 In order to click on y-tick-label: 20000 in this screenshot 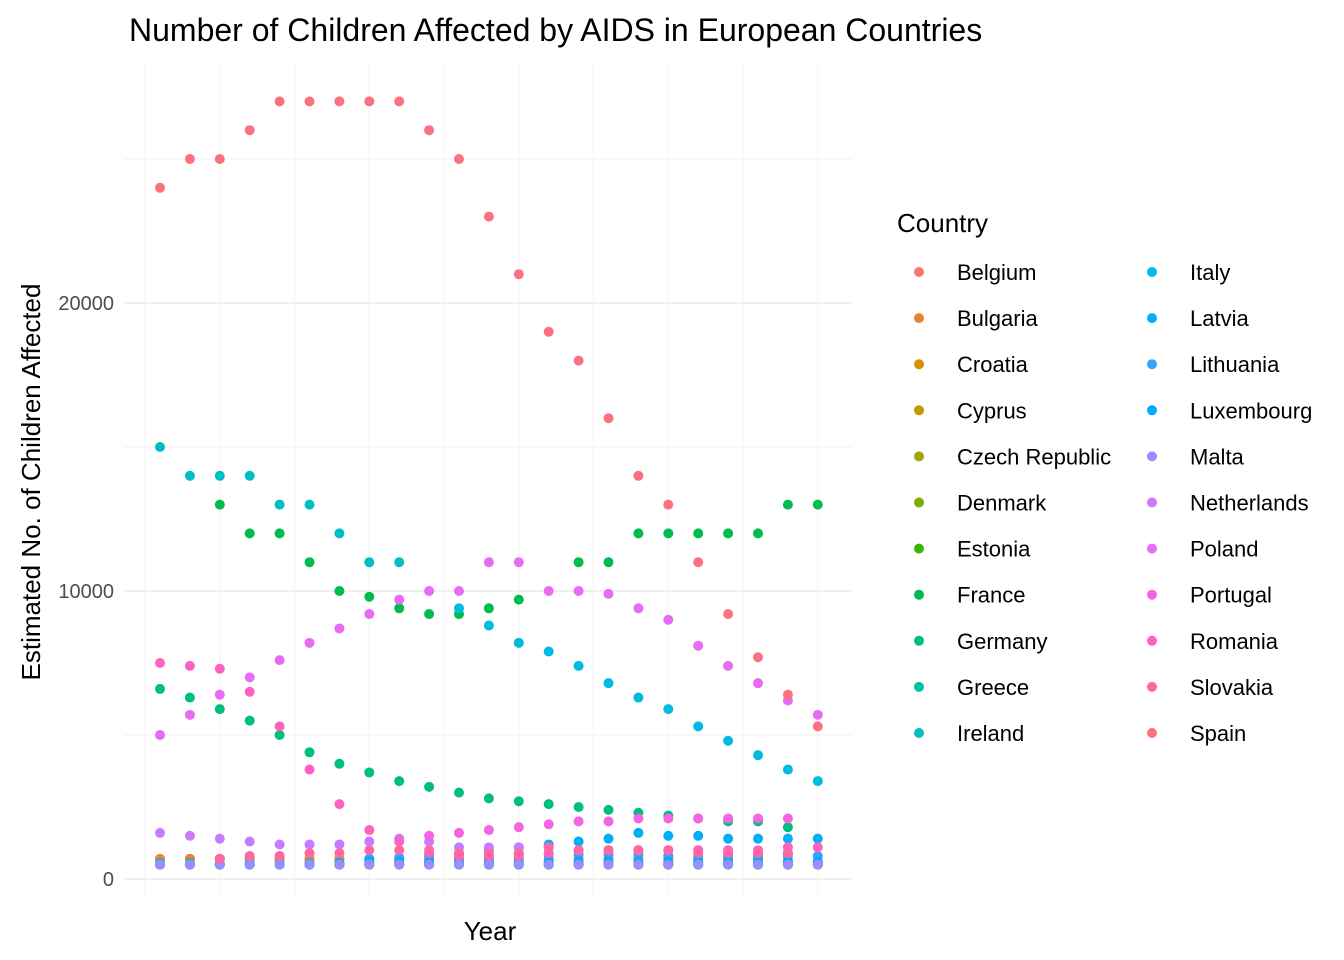, I will do `click(86, 304)`.